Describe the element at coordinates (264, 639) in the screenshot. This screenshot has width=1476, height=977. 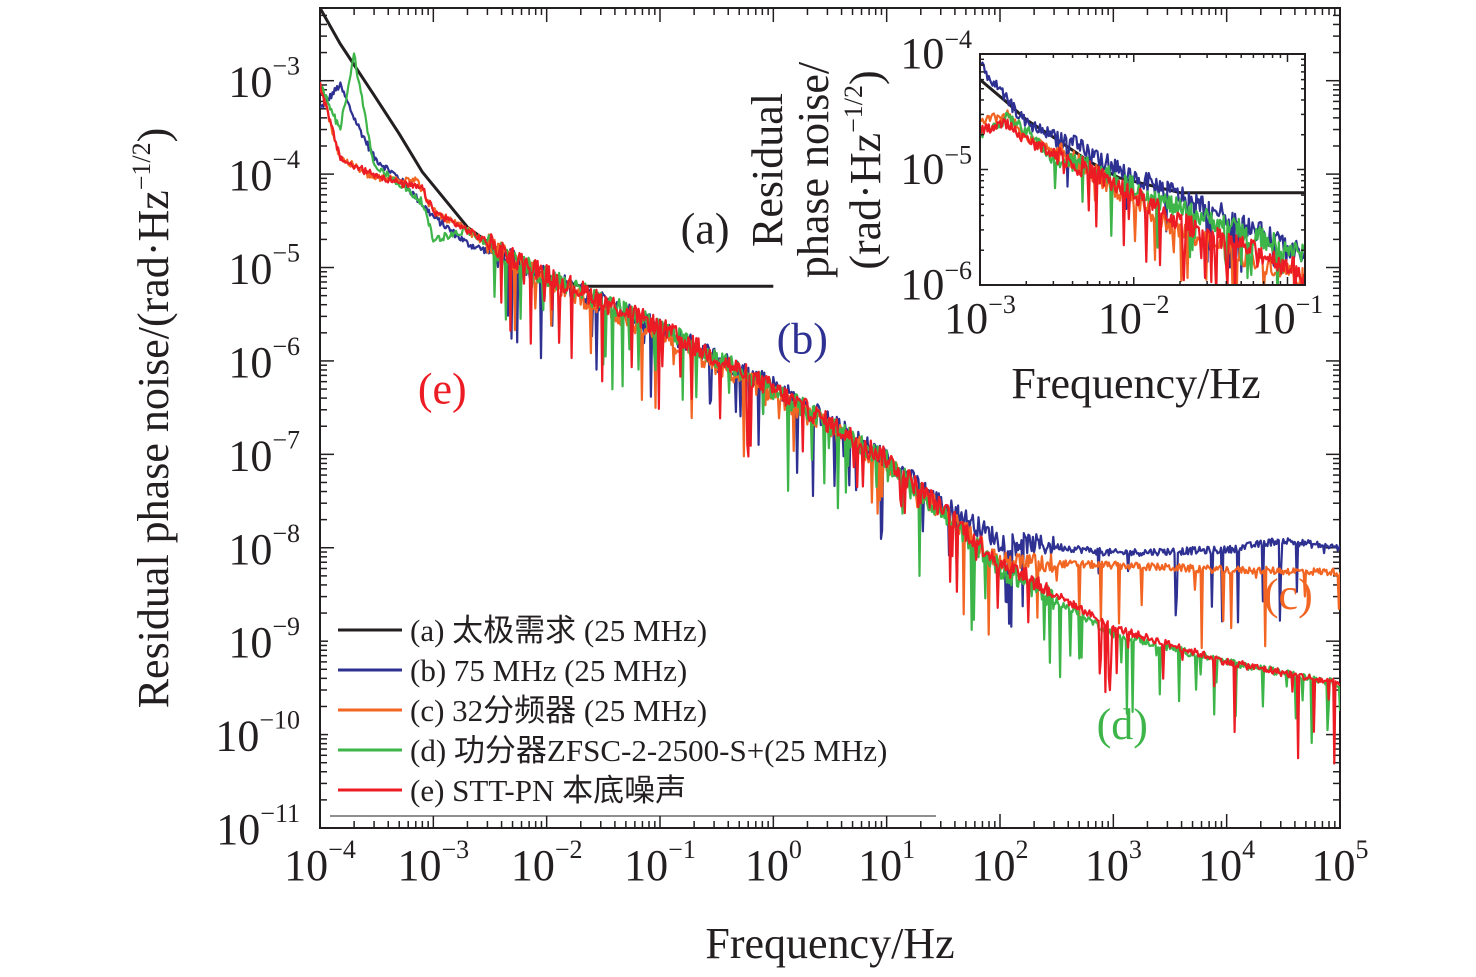
I see `y-tick-label: 10⁻⁹` at that location.